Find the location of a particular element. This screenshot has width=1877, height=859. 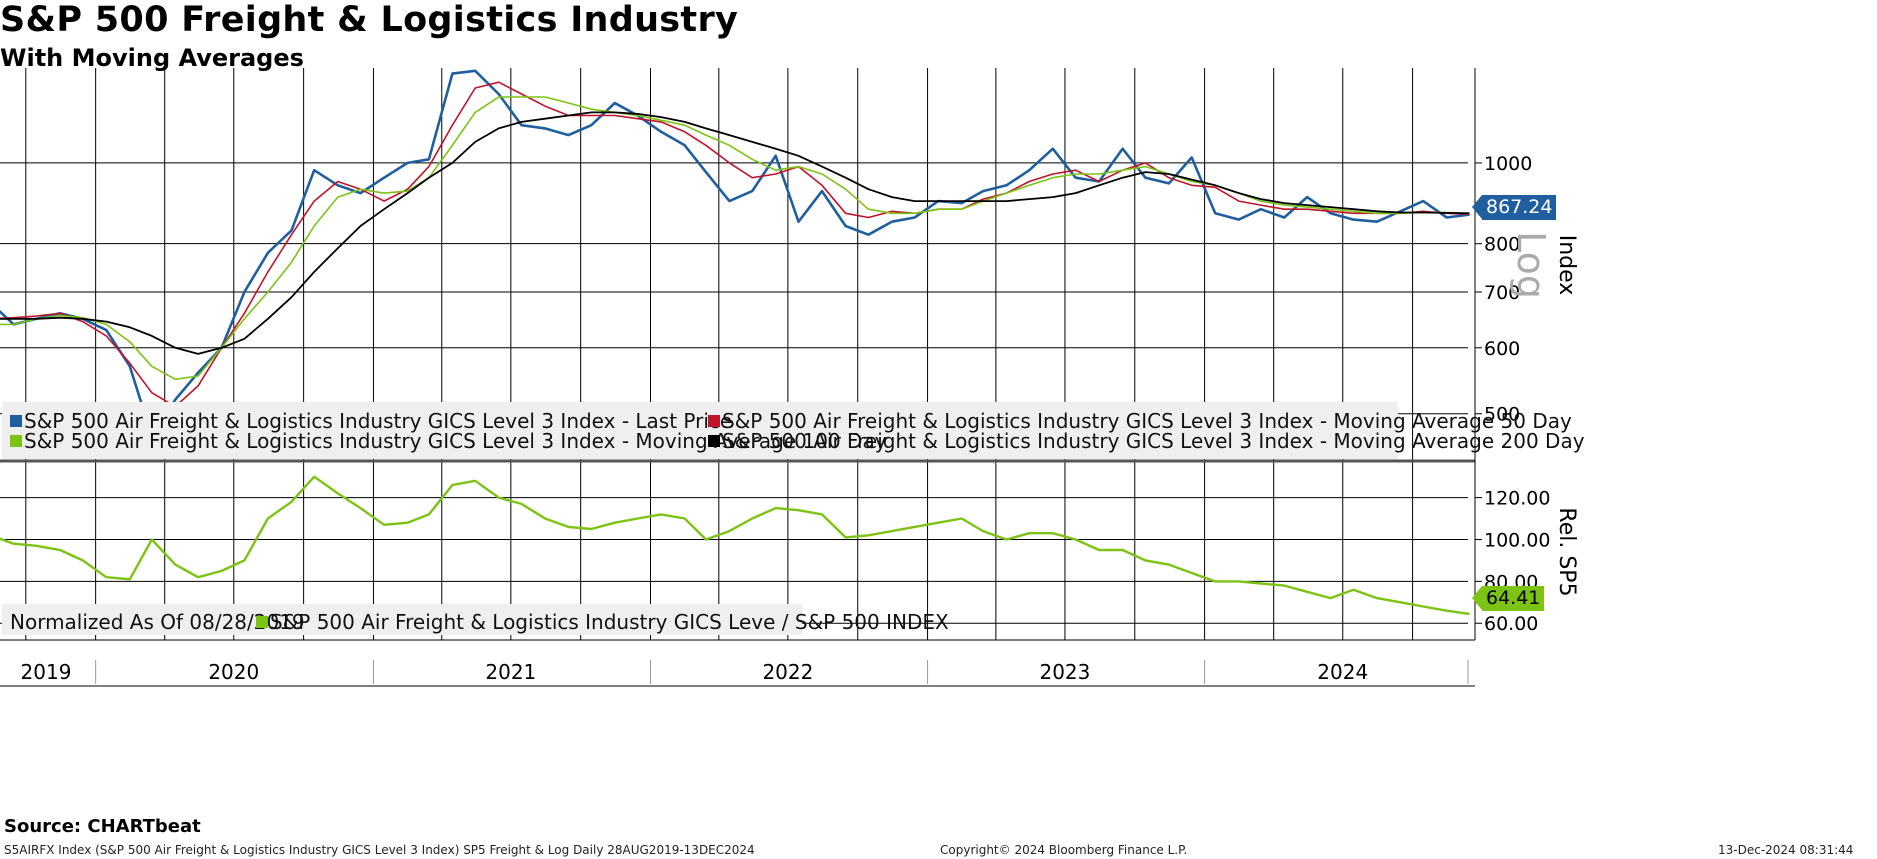

legend-swatch-relative is located at coordinates (262, 622).